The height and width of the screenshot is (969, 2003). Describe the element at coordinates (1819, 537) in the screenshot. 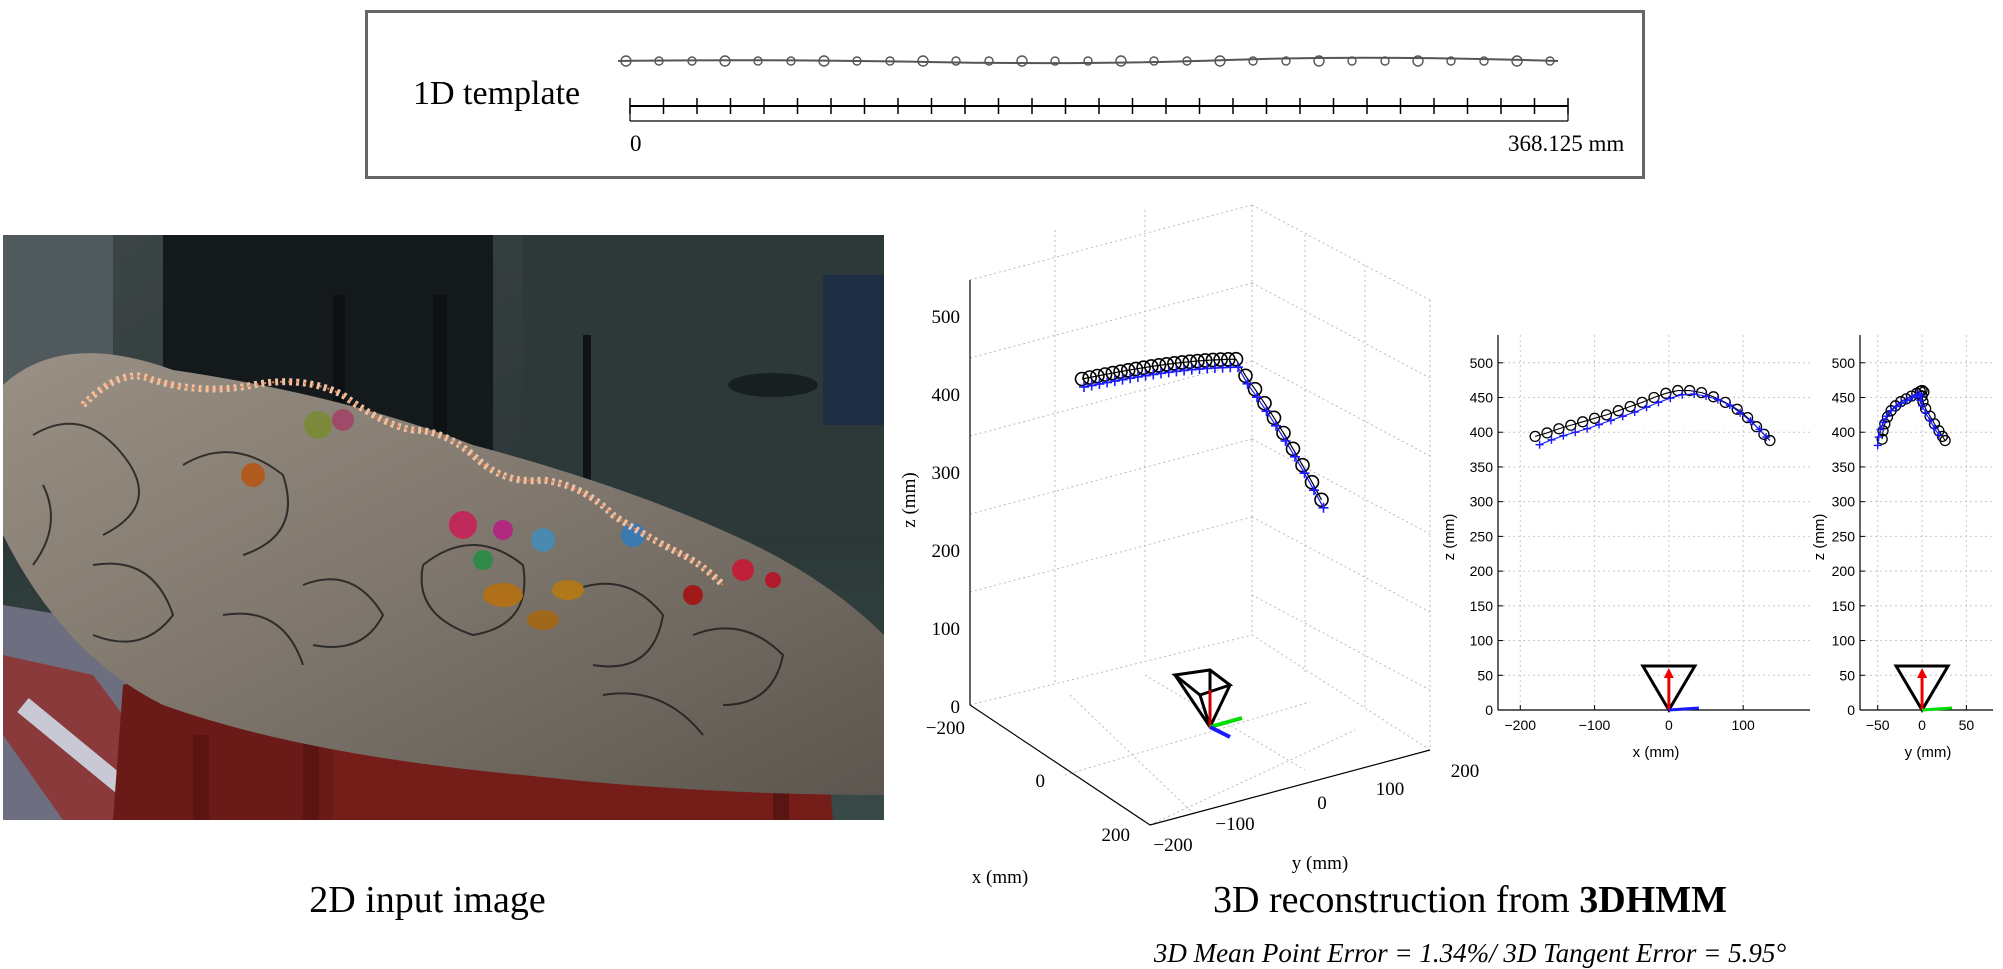

I see `plot-yz-y-label: z (mm)` at that location.